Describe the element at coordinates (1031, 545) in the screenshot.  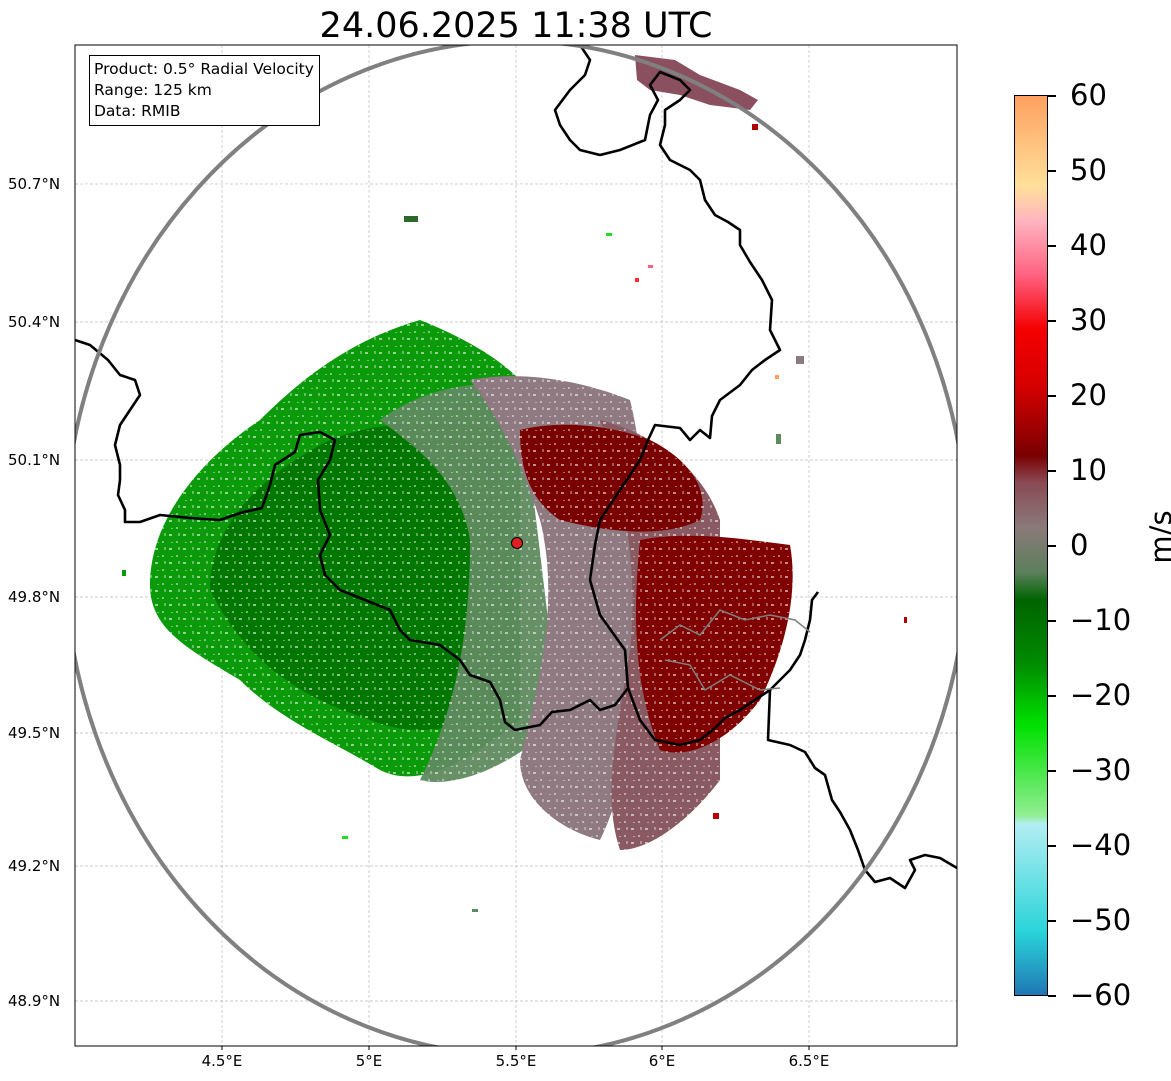
I see `velocity-colorbar` at that location.